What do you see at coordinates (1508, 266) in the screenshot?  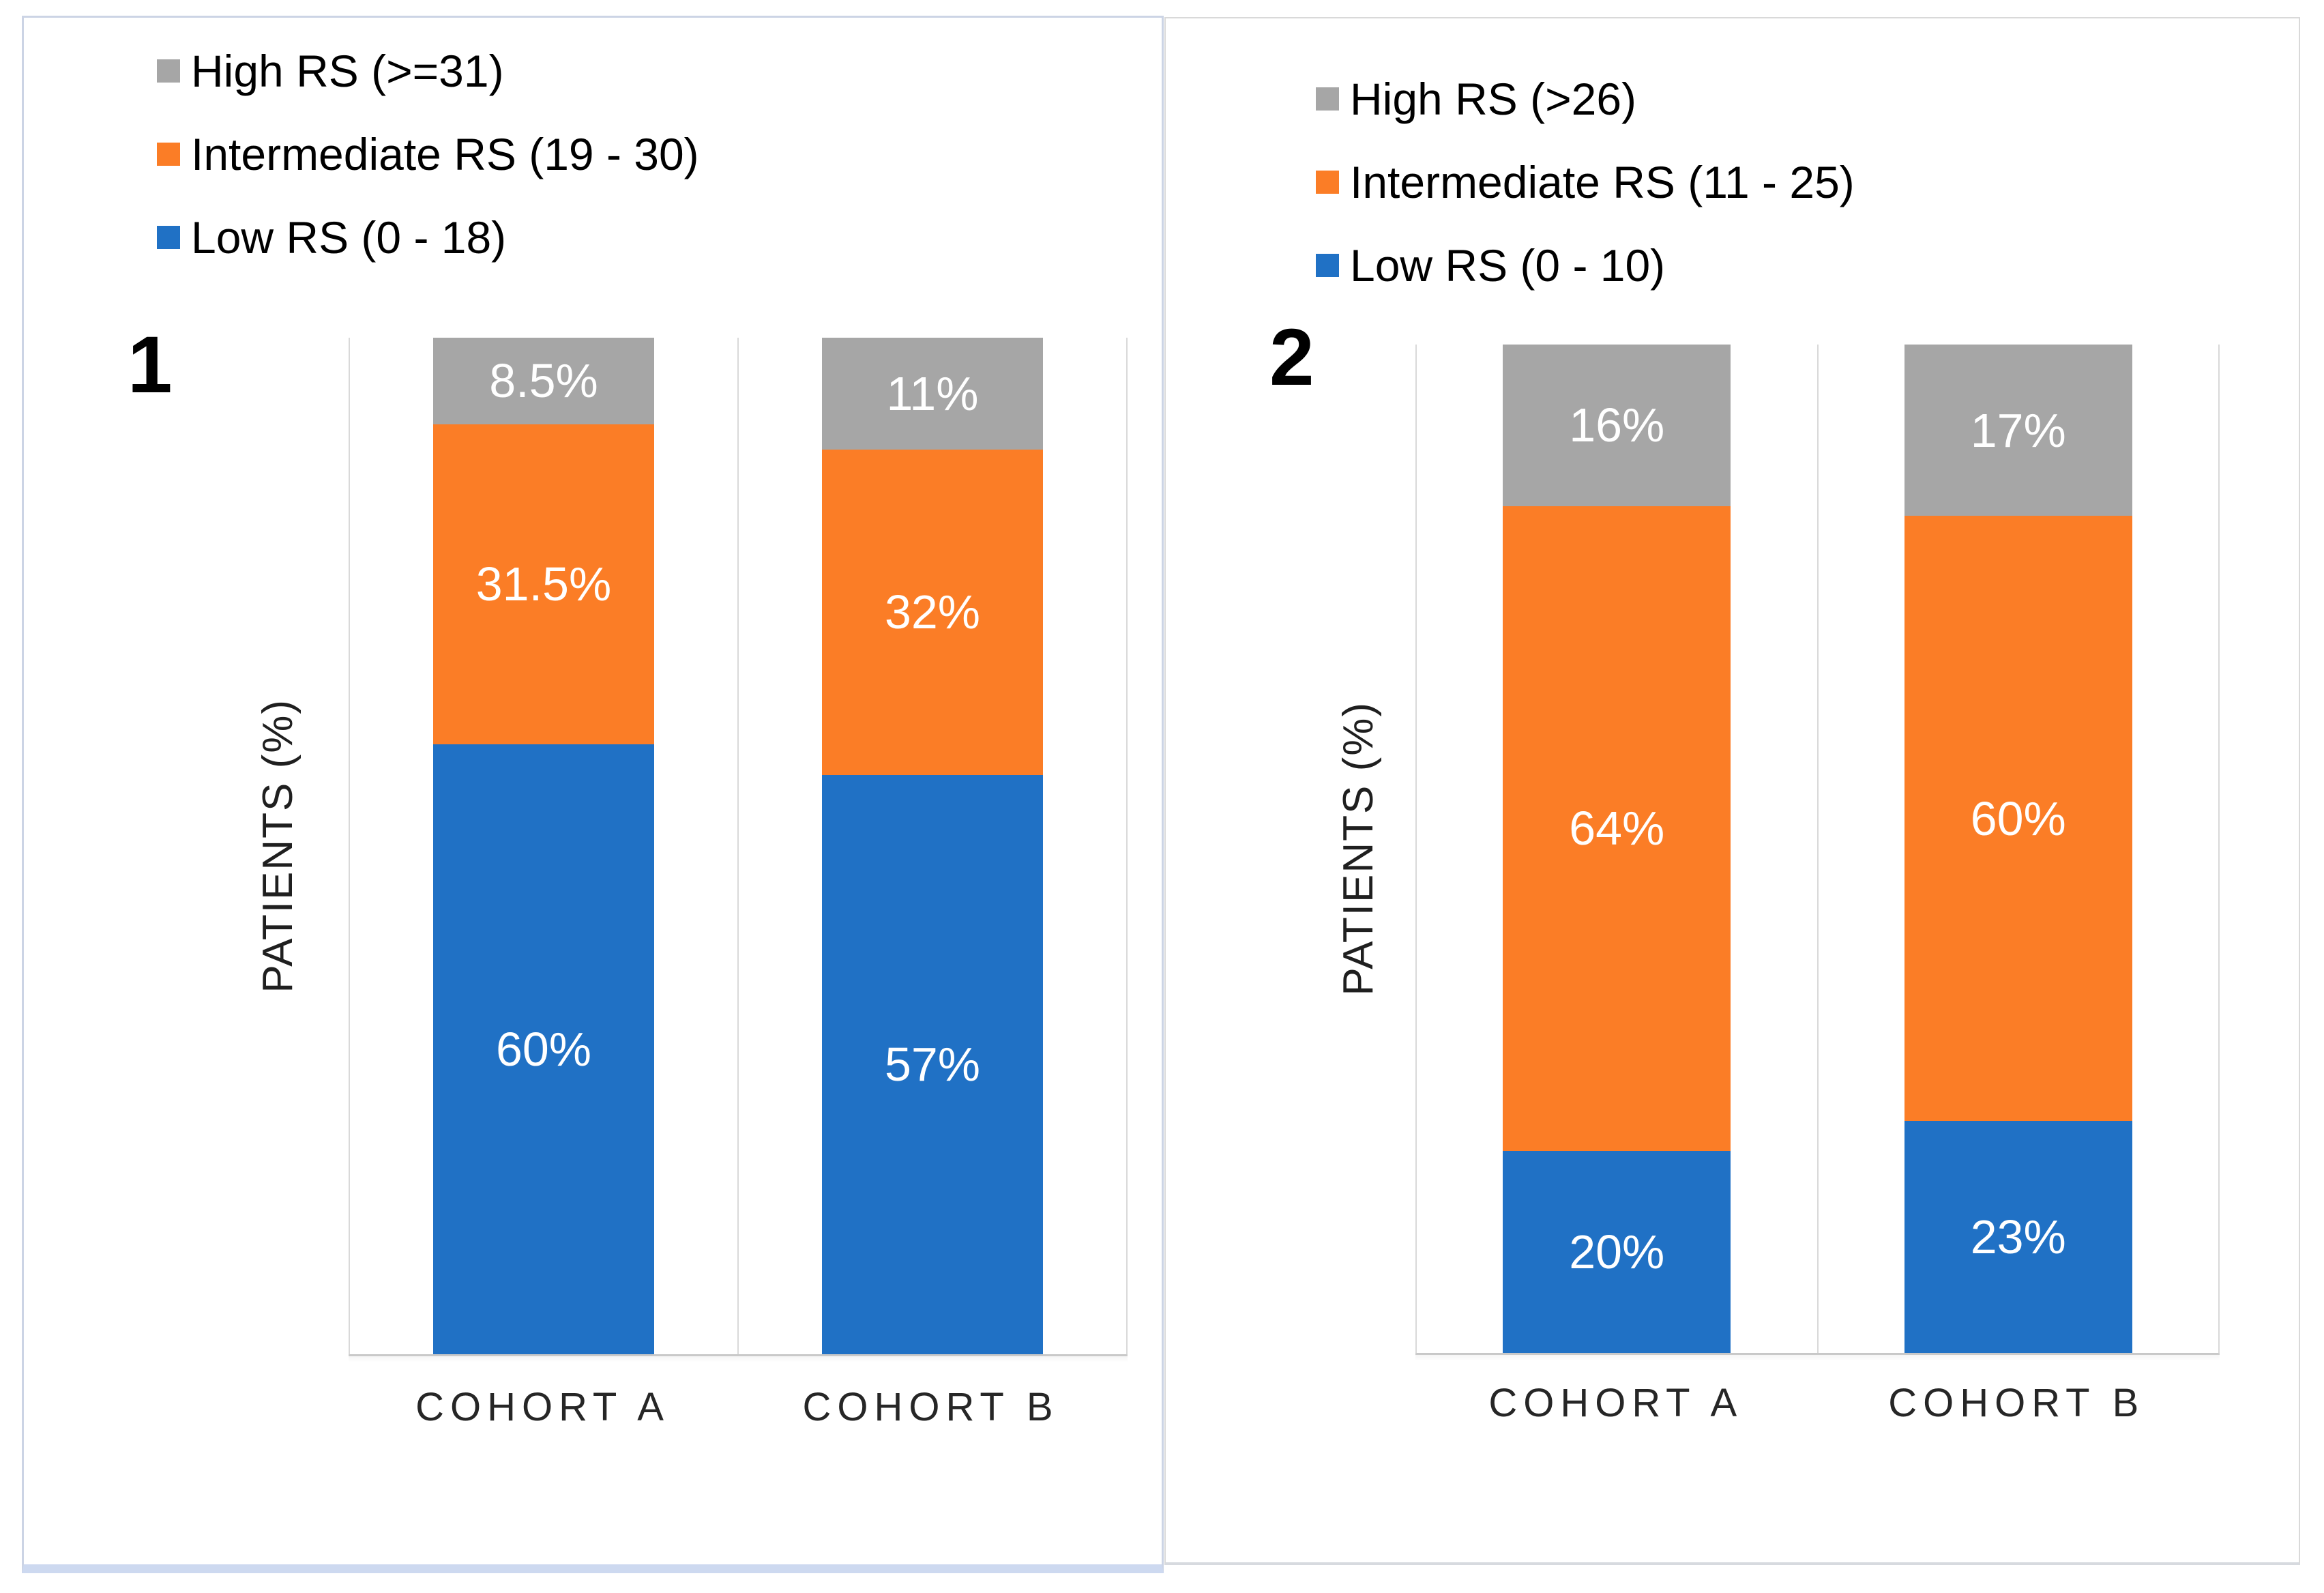 I see `legend-item-label: Low RS (0 - 10)` at bounding box center [1508, 266].